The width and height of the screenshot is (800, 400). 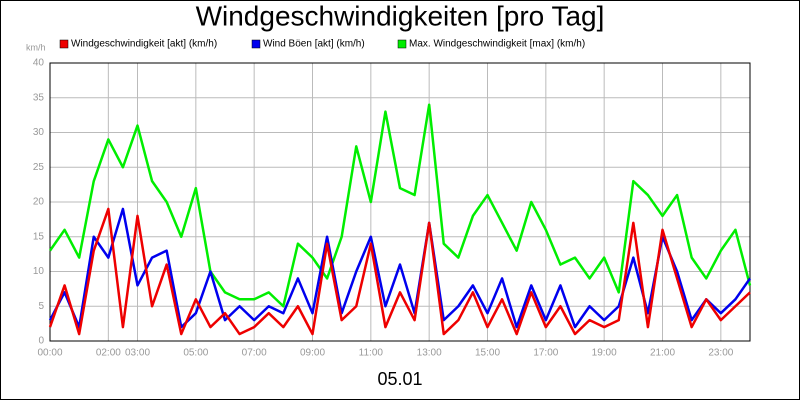 I want to click on x-tick-label: 02:00, so click(x=108, y=353).